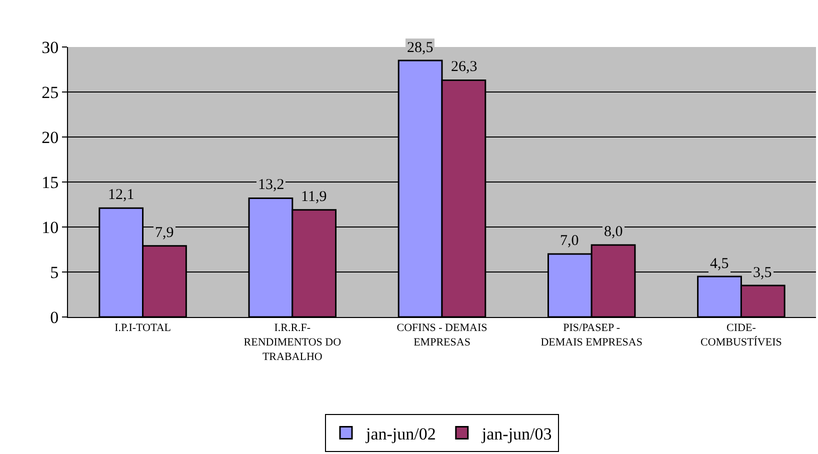 This screenshot has width=818, height=454. I want to click on data-label: 12,1, so click(121, 195).